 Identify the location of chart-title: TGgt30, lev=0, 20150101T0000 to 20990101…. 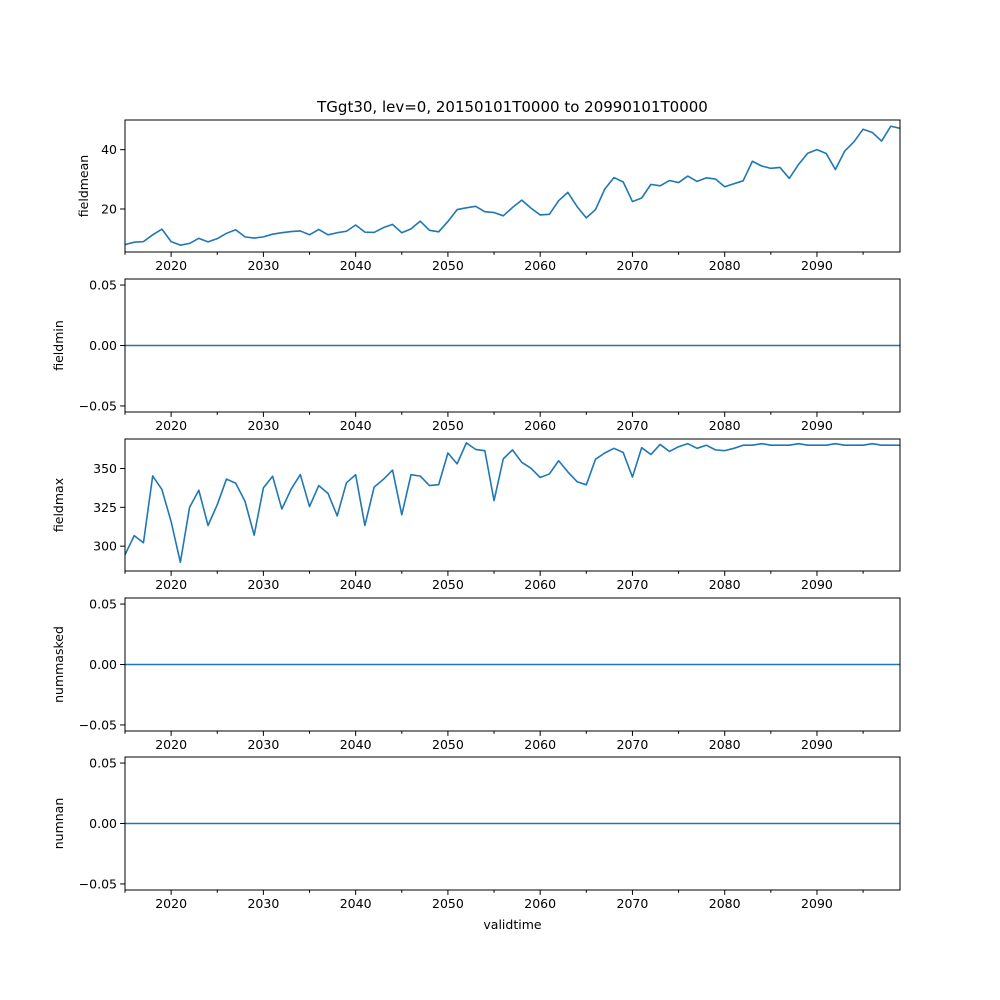
(512, 107).